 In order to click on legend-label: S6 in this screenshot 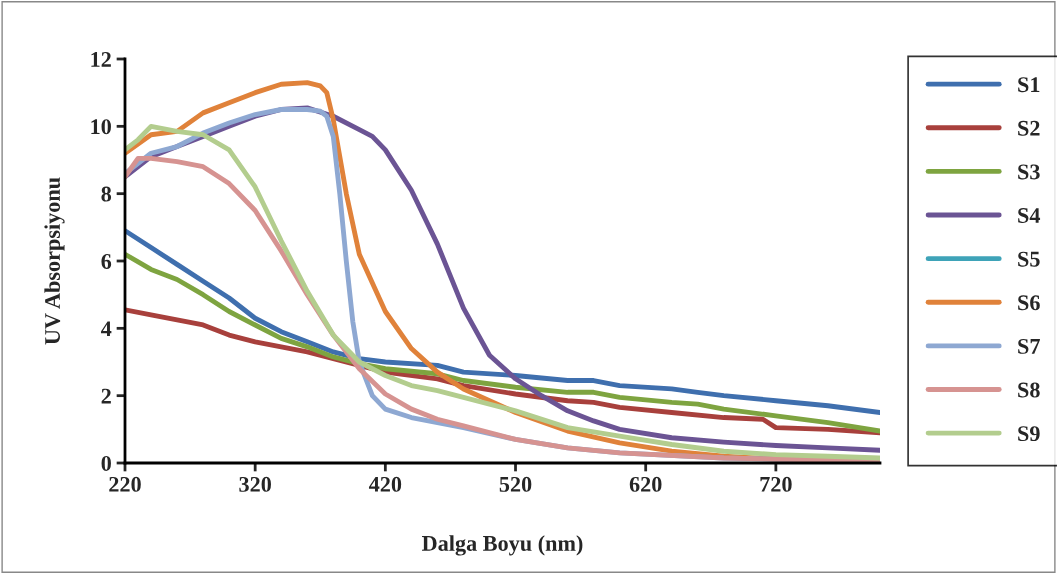, I will do `click(1029, 303)`.